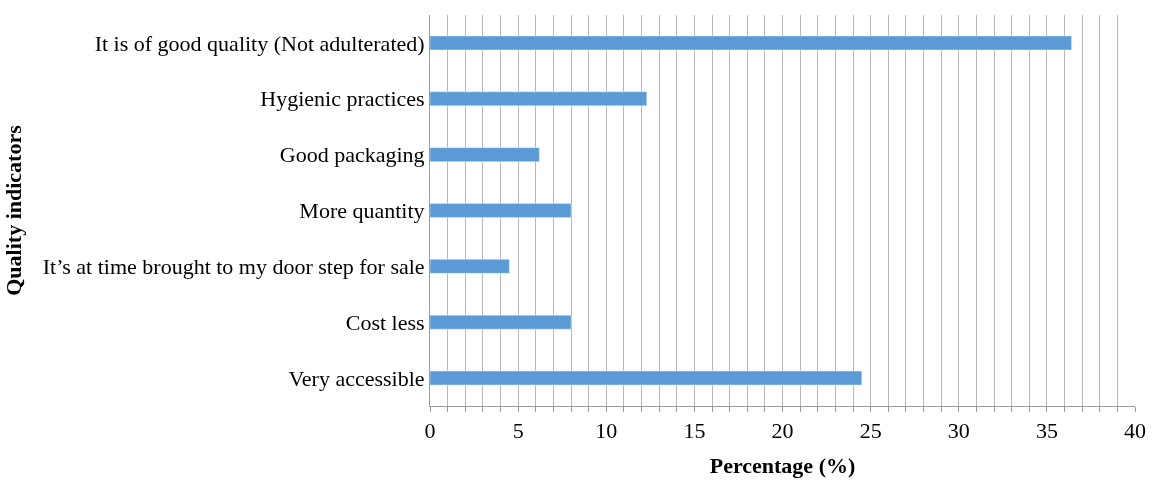  What do you see at coordinates (694, 431) in the screenshot?
I see `x-tick-label: 15` at bounding box center [694, 431].